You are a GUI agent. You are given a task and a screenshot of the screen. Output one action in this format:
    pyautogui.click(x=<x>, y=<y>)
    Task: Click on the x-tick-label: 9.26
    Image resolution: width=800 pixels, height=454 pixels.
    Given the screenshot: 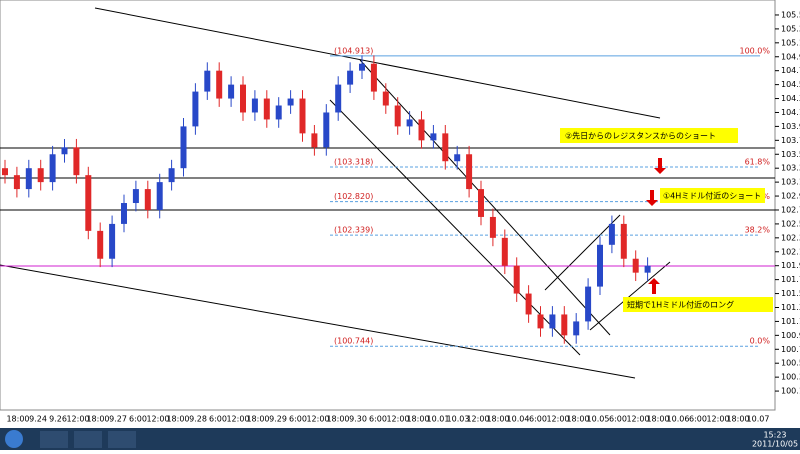 What is the action you would take?
    pyautogui.click(x=58, y=419)
    